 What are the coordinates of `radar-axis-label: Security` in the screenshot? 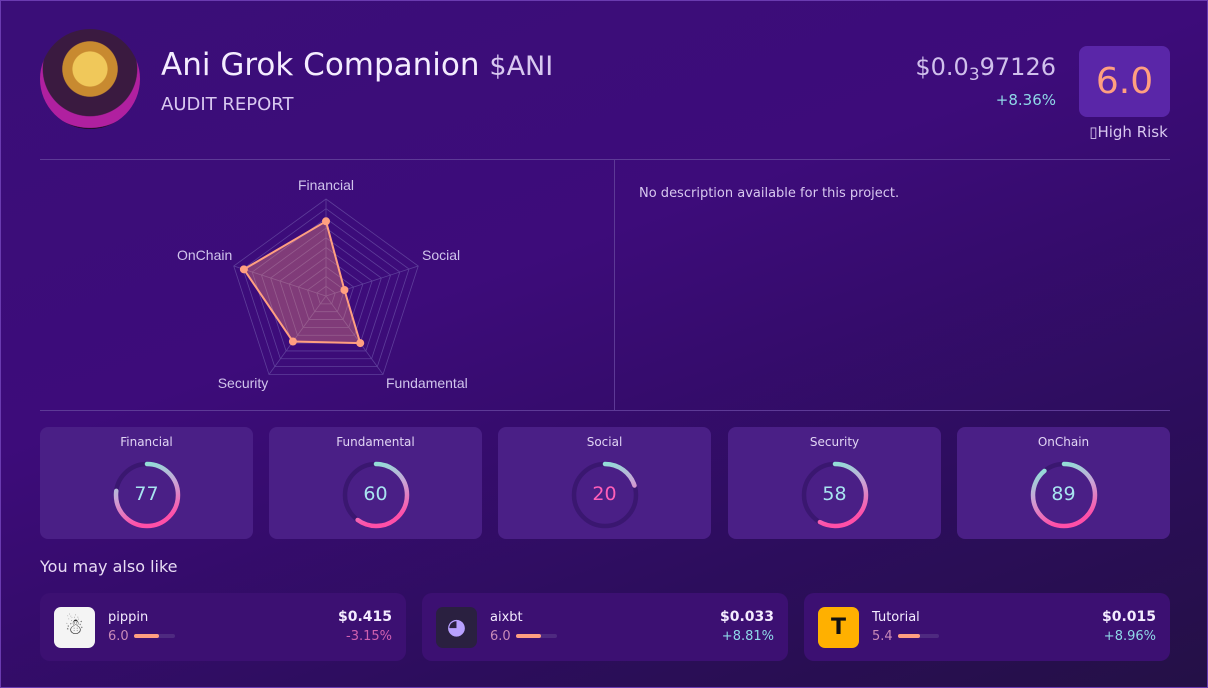 It's located at (243, 383).